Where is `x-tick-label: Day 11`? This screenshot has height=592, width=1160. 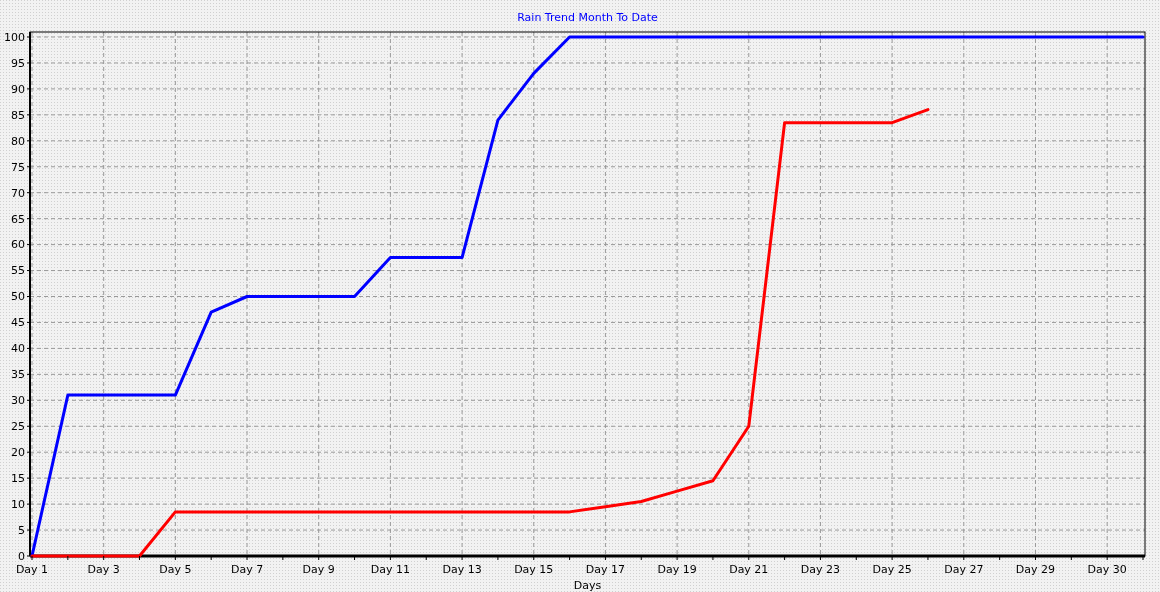
x-tick-label: Day 11 is located at coordinates (390, 569).